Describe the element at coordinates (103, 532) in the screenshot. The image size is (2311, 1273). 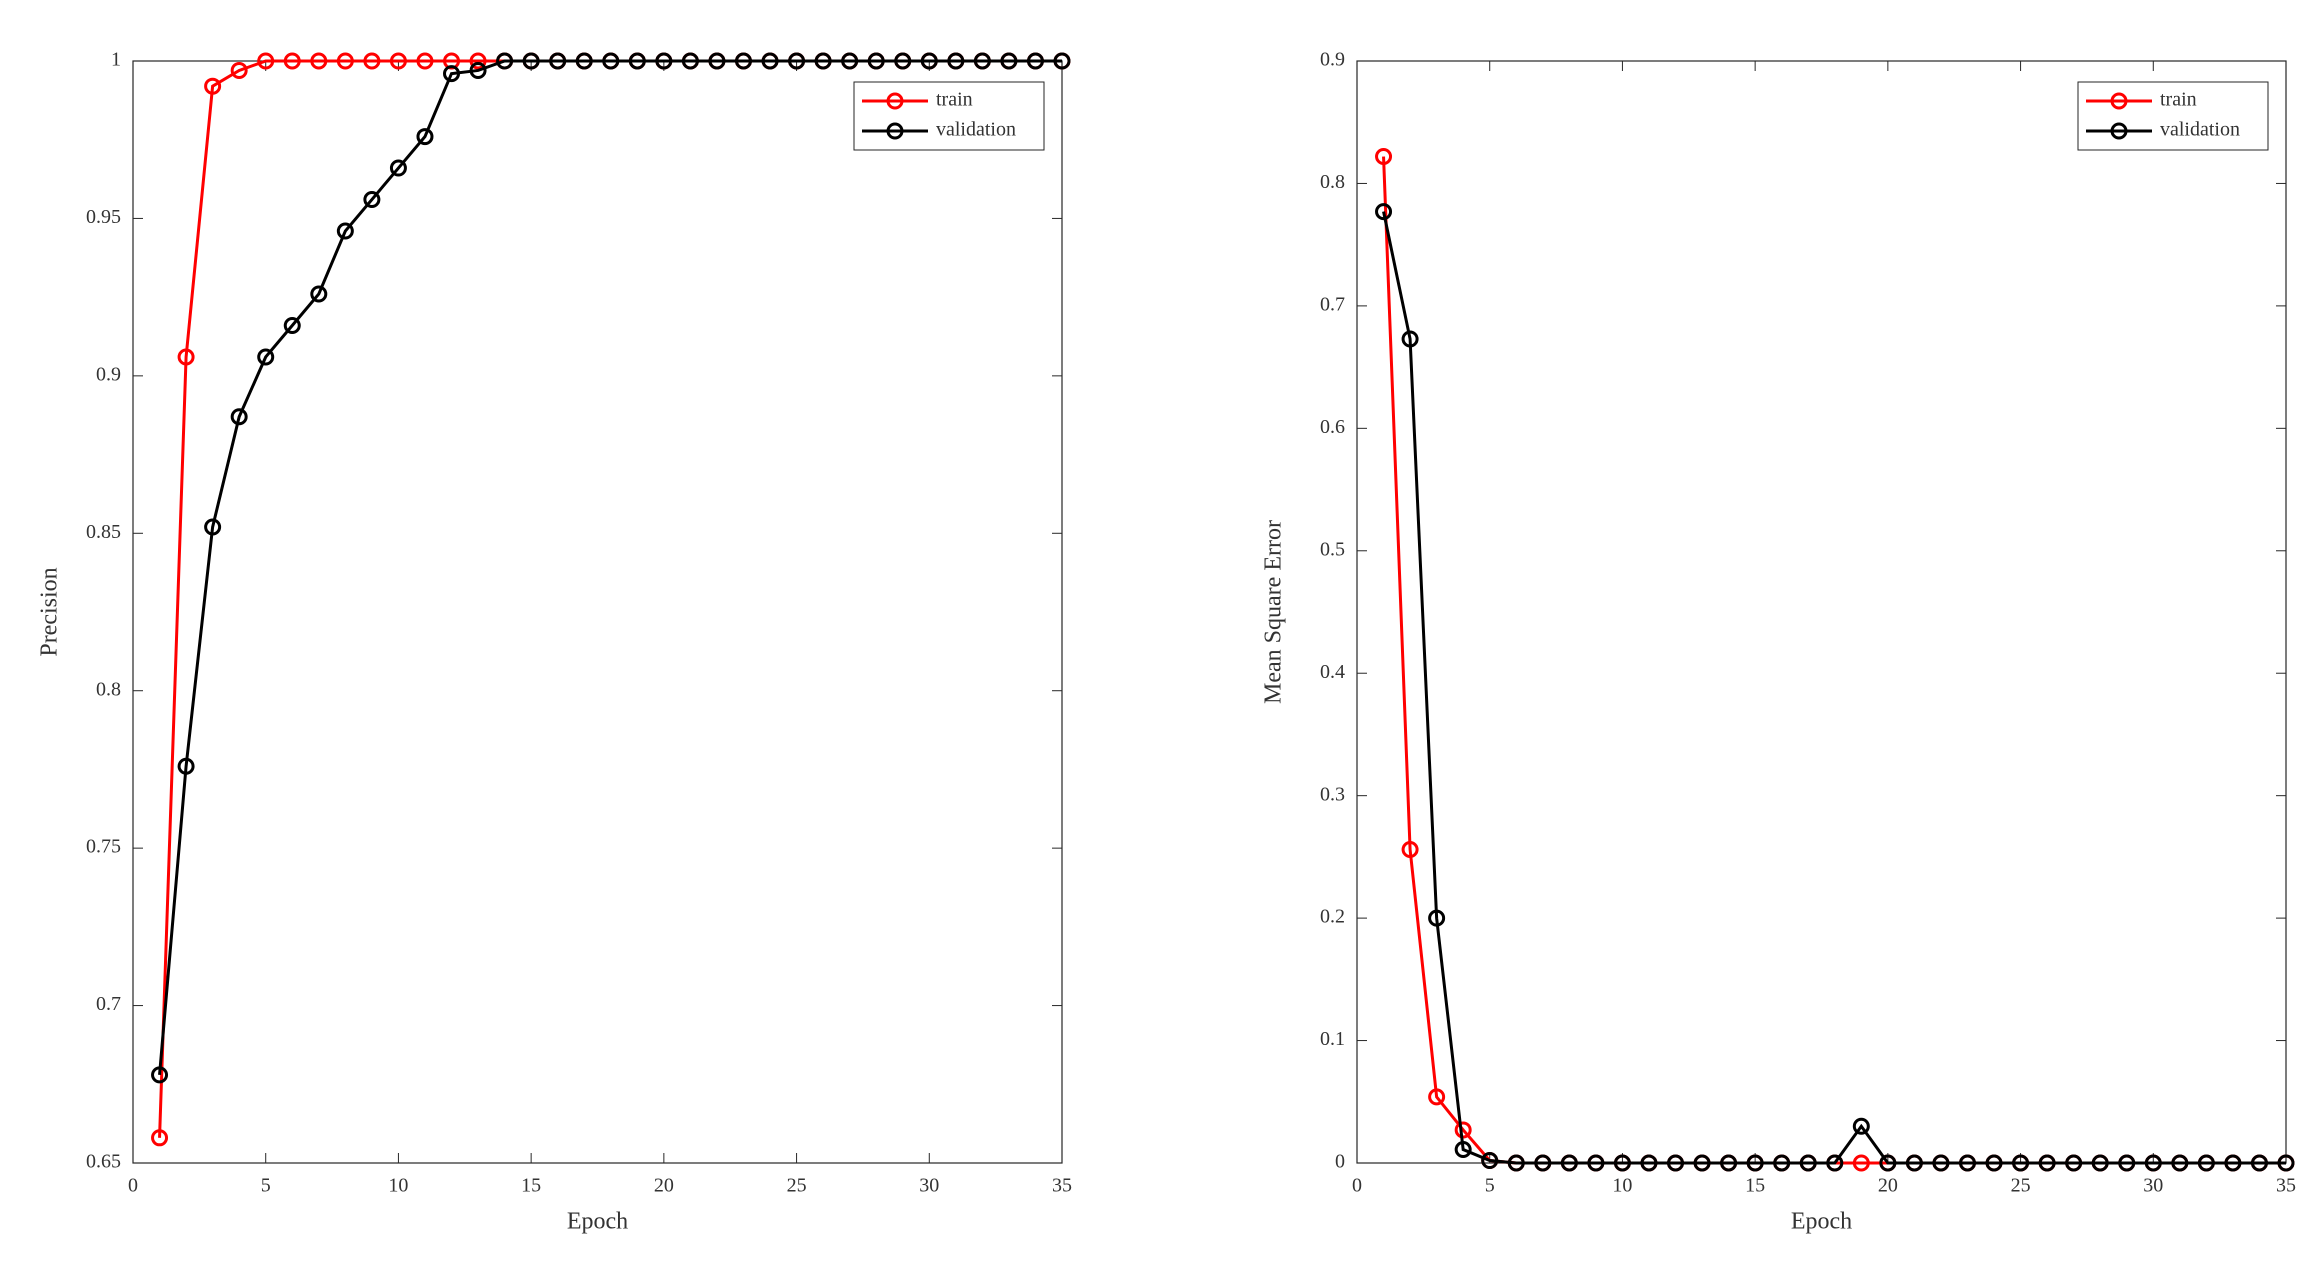
I see `y-tick-label: 0.85` at that location.